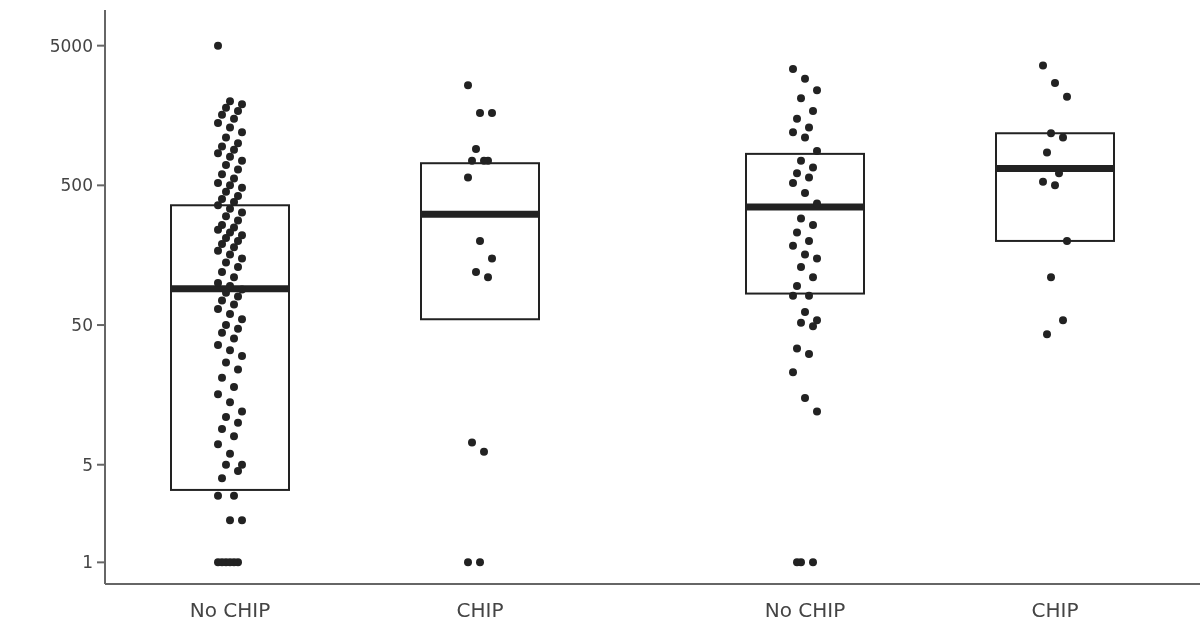 The width and height of the screenshot is (1200, 634). What do you see at coordinates (87, 464) in the screenshot?
I see `y-tick-label: 5` at bounding box center [87, 464].